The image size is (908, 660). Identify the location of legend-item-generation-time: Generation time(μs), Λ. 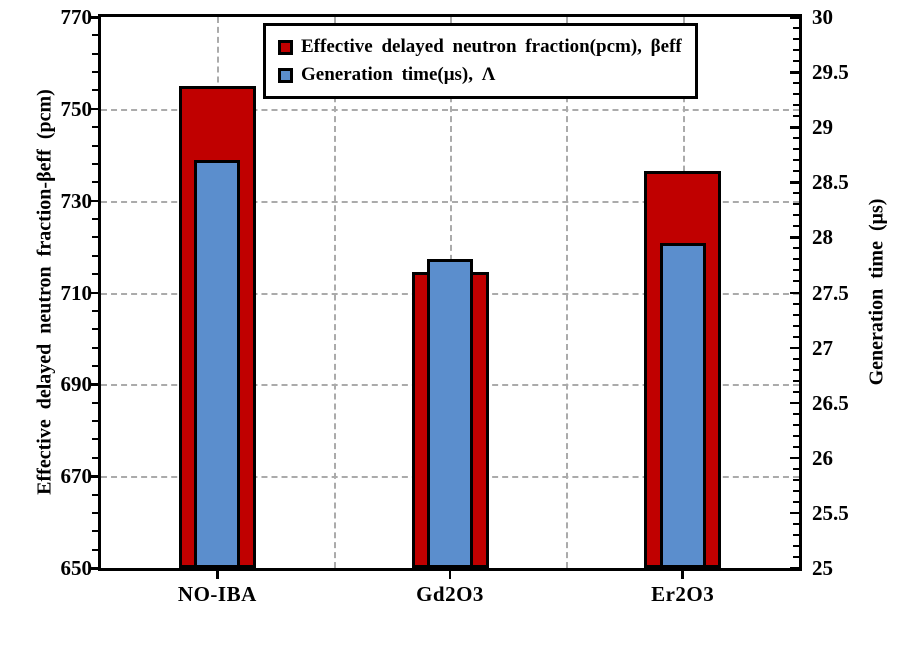
(480, 75).